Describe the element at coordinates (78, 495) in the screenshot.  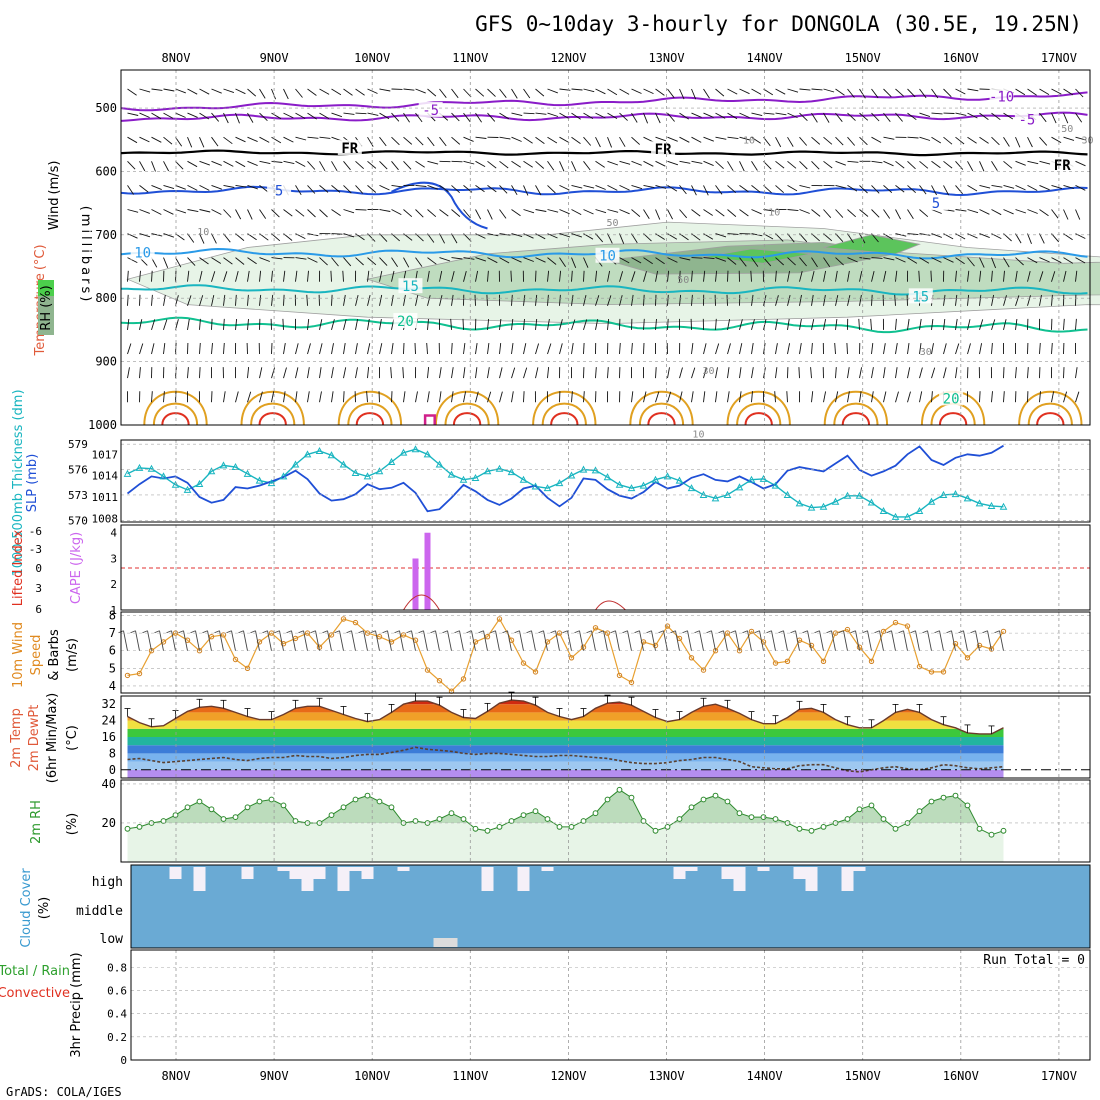
I see `thickness-tick: 573` at that location.